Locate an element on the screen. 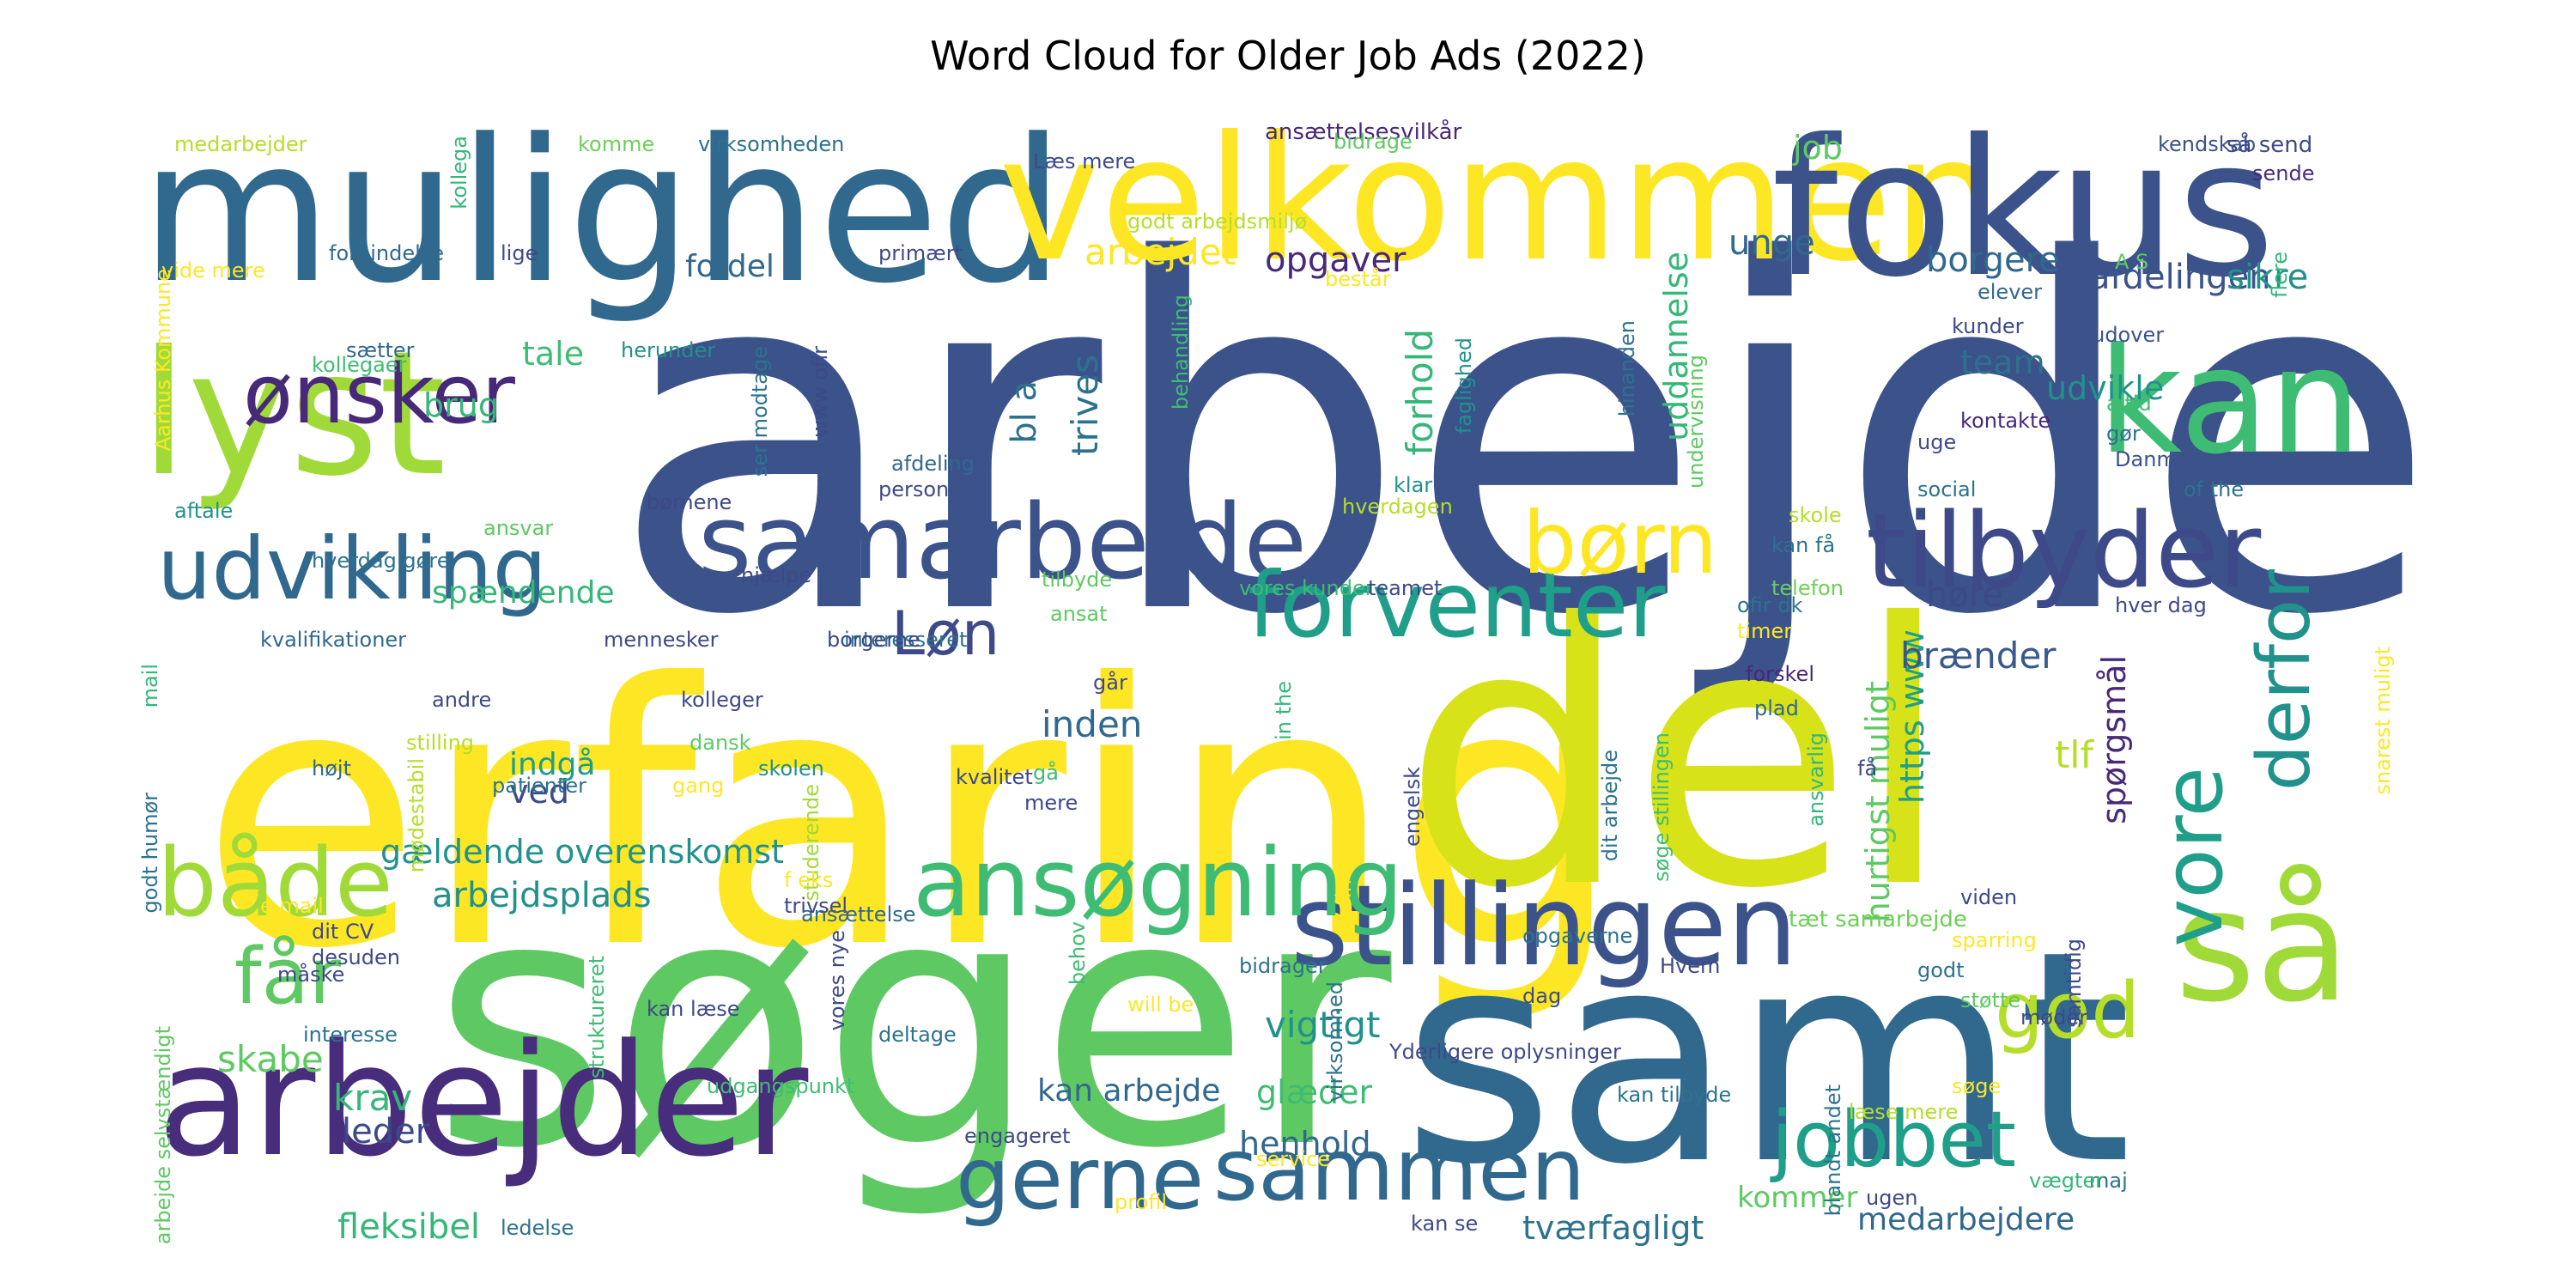 Image resolution: width=2576 pixels, height=1288 pixels. word-inden: inden is located at coordinates (1092, 724).